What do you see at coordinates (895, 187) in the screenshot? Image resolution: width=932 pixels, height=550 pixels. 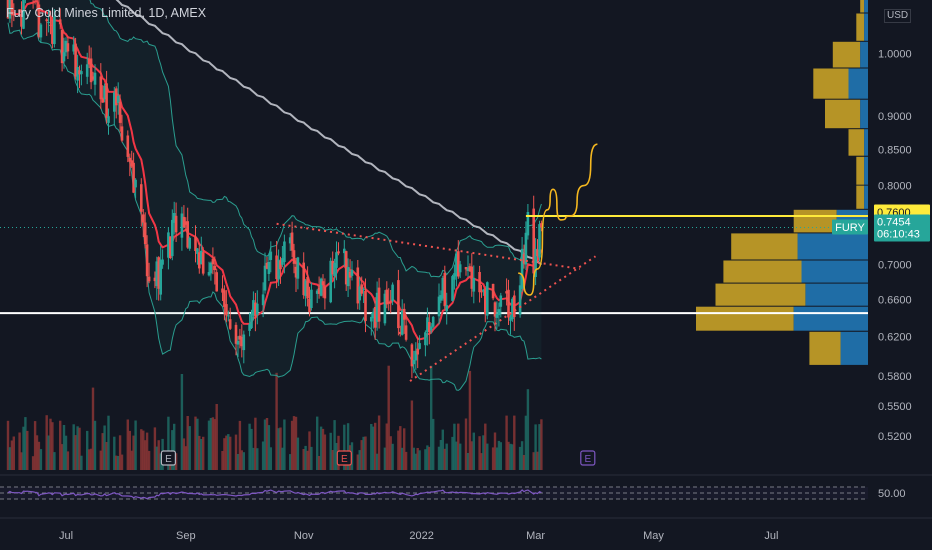 I see `price-tick-label: 0.8000` at bounding box center [895, 187].